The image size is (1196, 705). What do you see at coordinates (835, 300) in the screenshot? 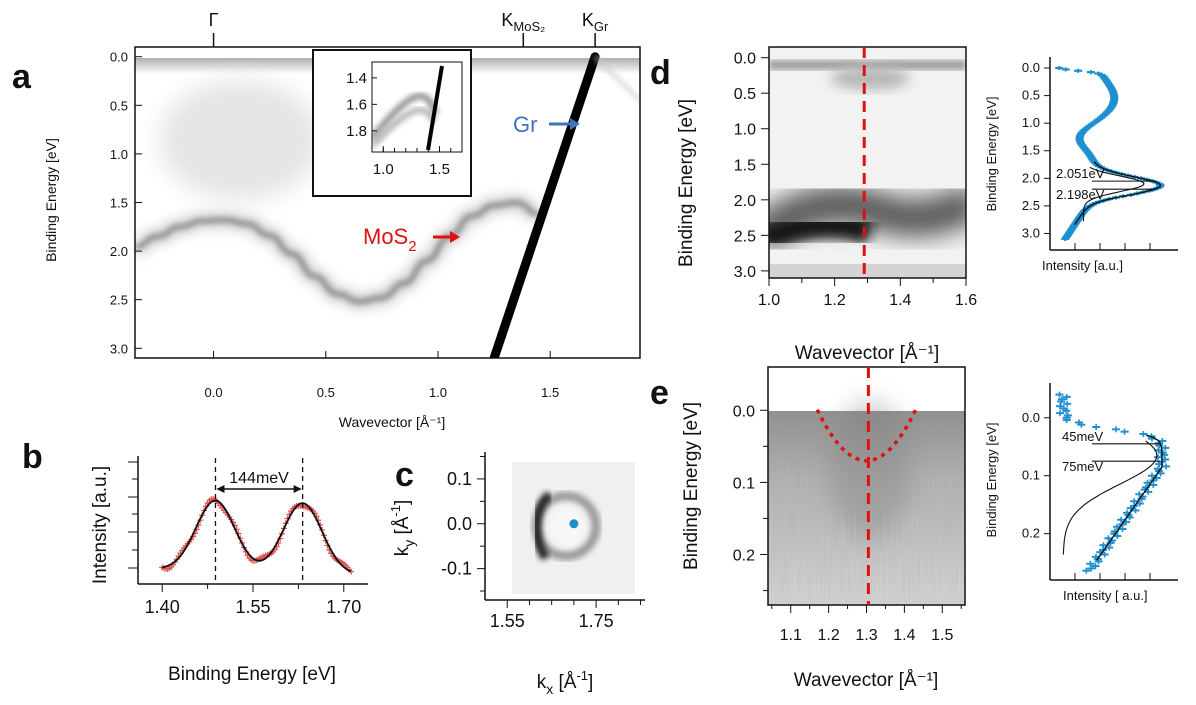
I see `d-xtick-label: 1.2` at bounding box center [835, 300].